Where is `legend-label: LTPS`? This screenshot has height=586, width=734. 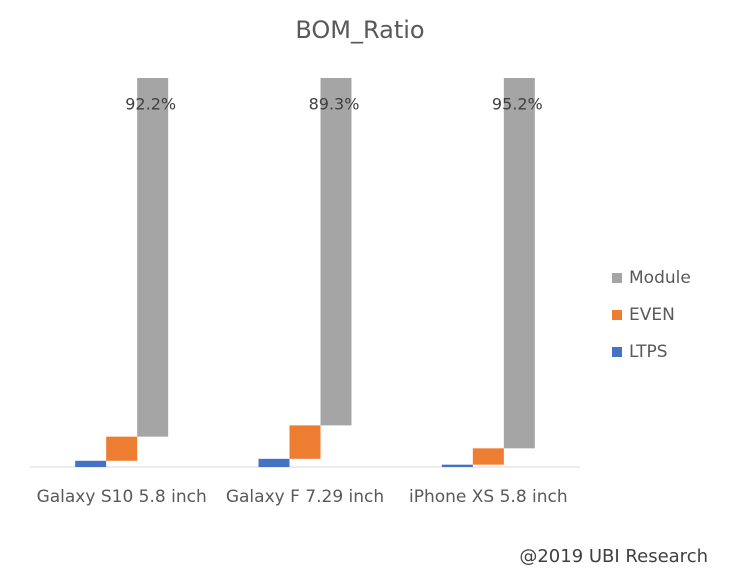 legend-label: LTPS is located at coordinates (648, 352).